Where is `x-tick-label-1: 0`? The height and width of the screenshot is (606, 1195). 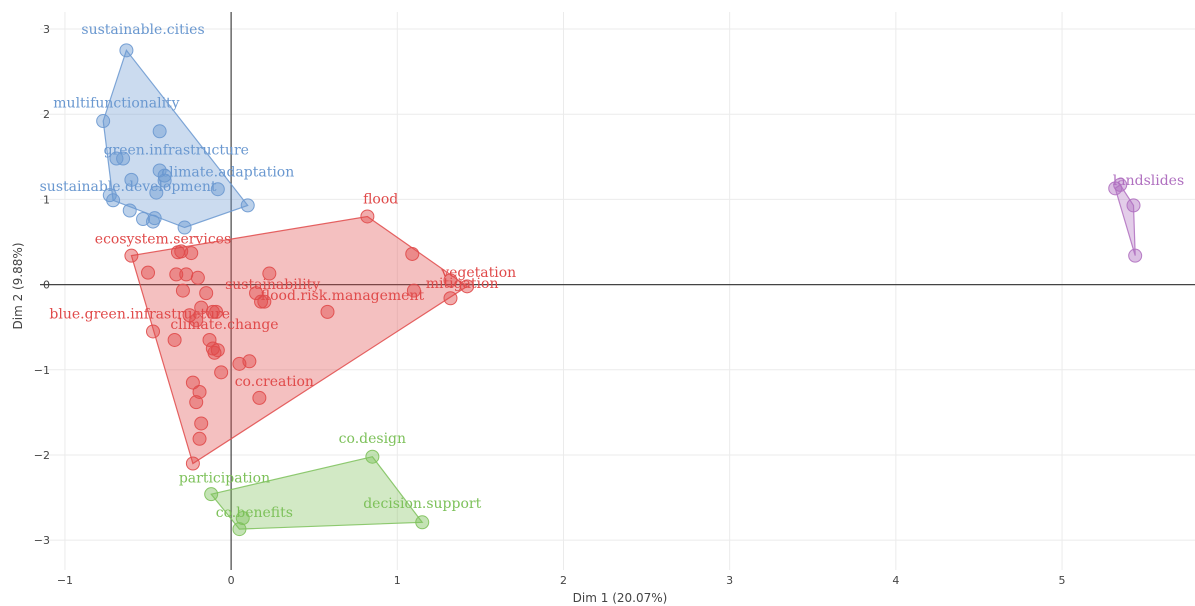
x-tick-label-1: 0 is located at coordinates (231, 580).